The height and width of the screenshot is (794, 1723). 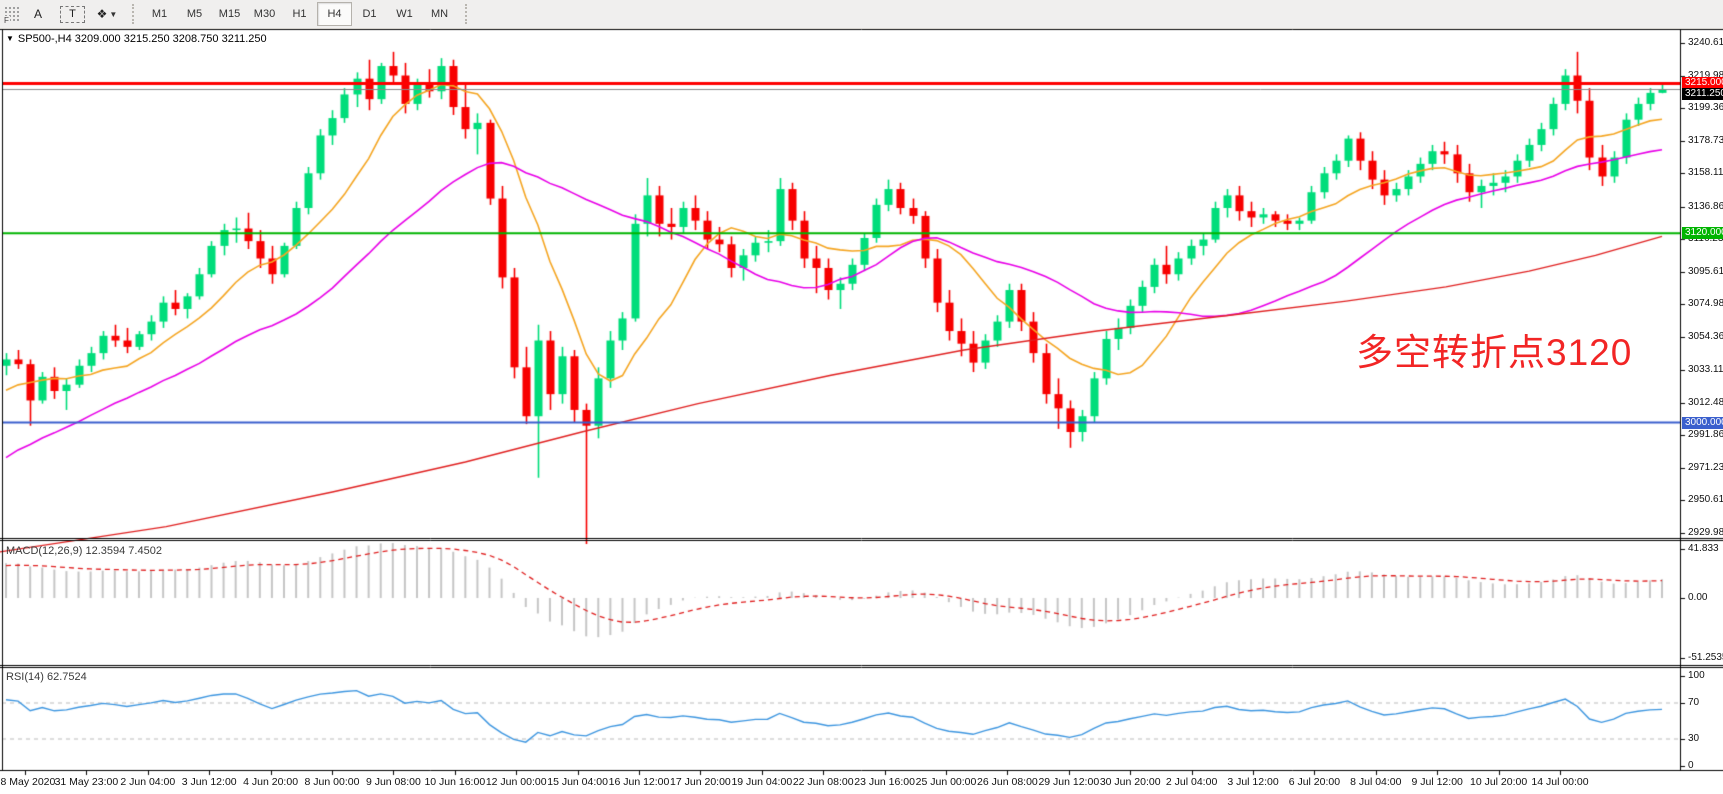 What do you see at coordinates (1702, 83) in the screenshot?
I see `price-level-badge-3215.000: 3215.000` at bounding box center [1702, 83].